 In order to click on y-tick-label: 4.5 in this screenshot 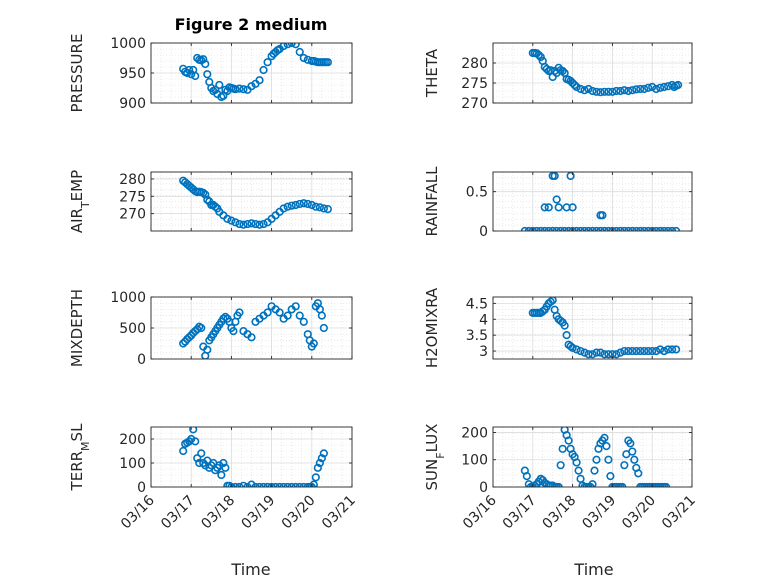, I will do `click(477, 304)`.